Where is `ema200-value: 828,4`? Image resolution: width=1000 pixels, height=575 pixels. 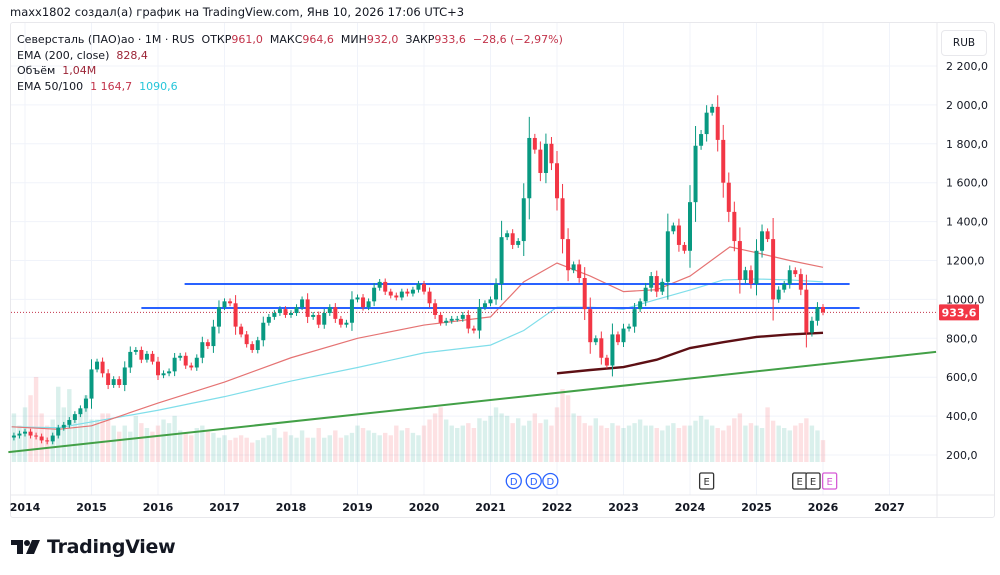 ema200-value: 828,4 is located at coordinates (132, 55).